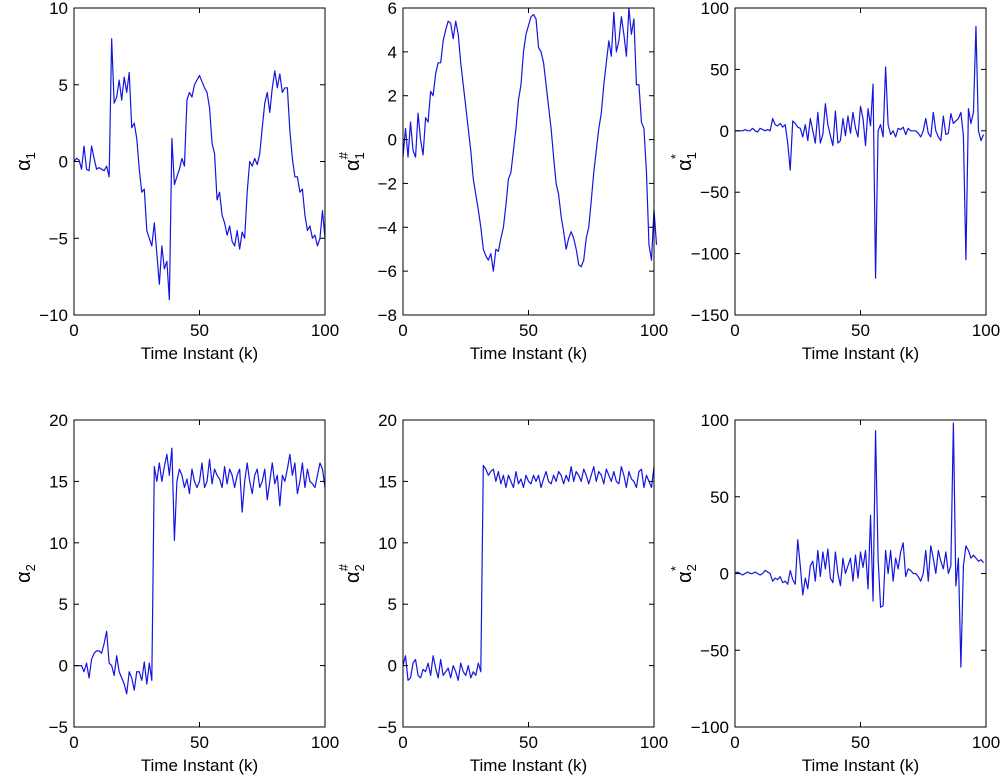 The image size is (1000, 778). Describe the element at coordinates (392, 96) in the screenshot. I see `y-tick-label: 2` at that location.